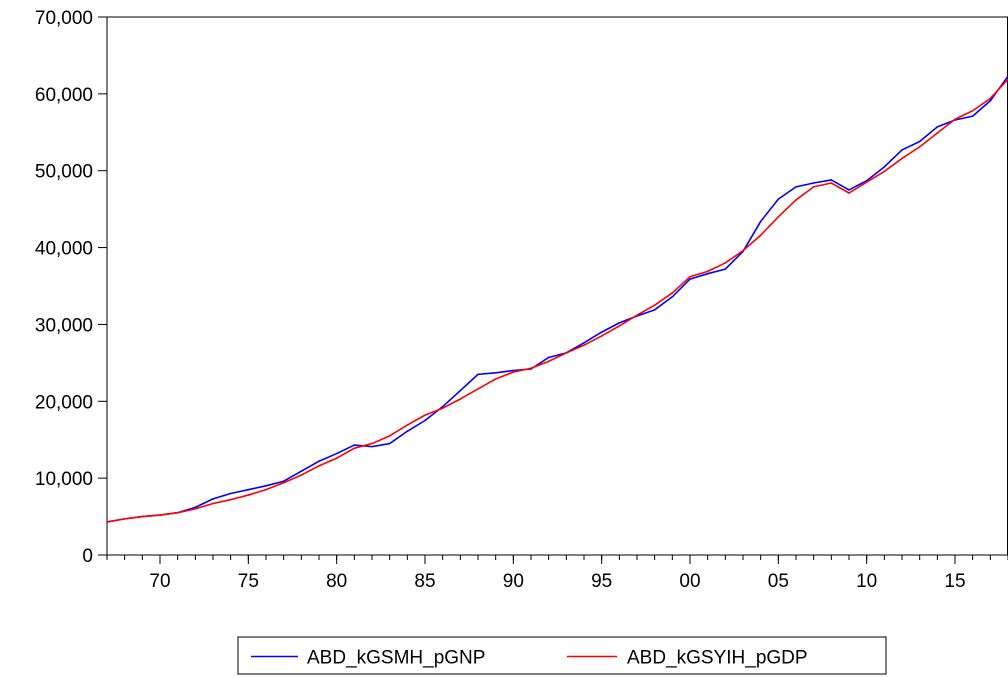  What do you see at coordinates (64, 249) in the screenshot?
I see `y-tick-label: 40,000` at bounding box center [64, 249].